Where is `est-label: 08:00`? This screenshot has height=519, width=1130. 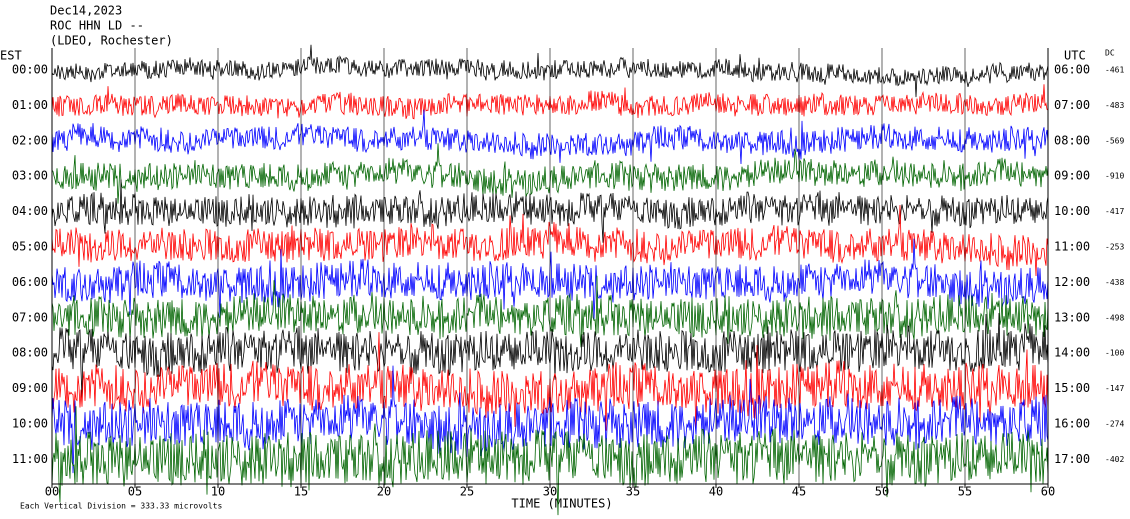
est-label: 08:00 is located at coordinates (30, 353).